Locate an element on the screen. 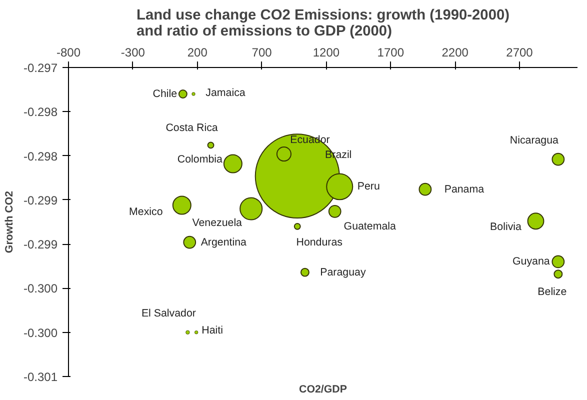 This screenshot has width=587, height=400. x-tick-label: 200 is located at coordinates (197, 53).